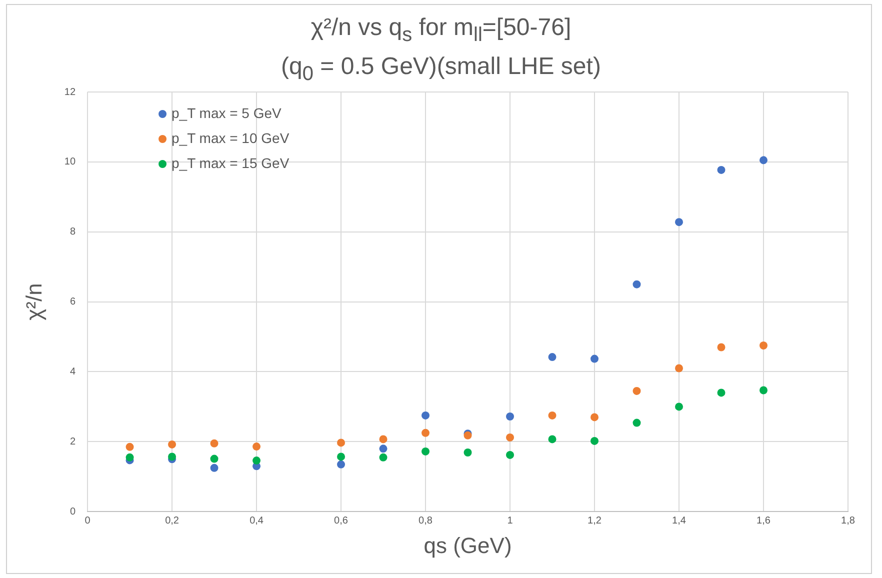 The height and width of the screenshot is (578, 882). What do you see at coordinates (441, 68) in the screenshot?
I see `chart-subtitle: (q$_{0}$ = 0.5 GeV)(small LHE set)` at bounding box center [441, 68].